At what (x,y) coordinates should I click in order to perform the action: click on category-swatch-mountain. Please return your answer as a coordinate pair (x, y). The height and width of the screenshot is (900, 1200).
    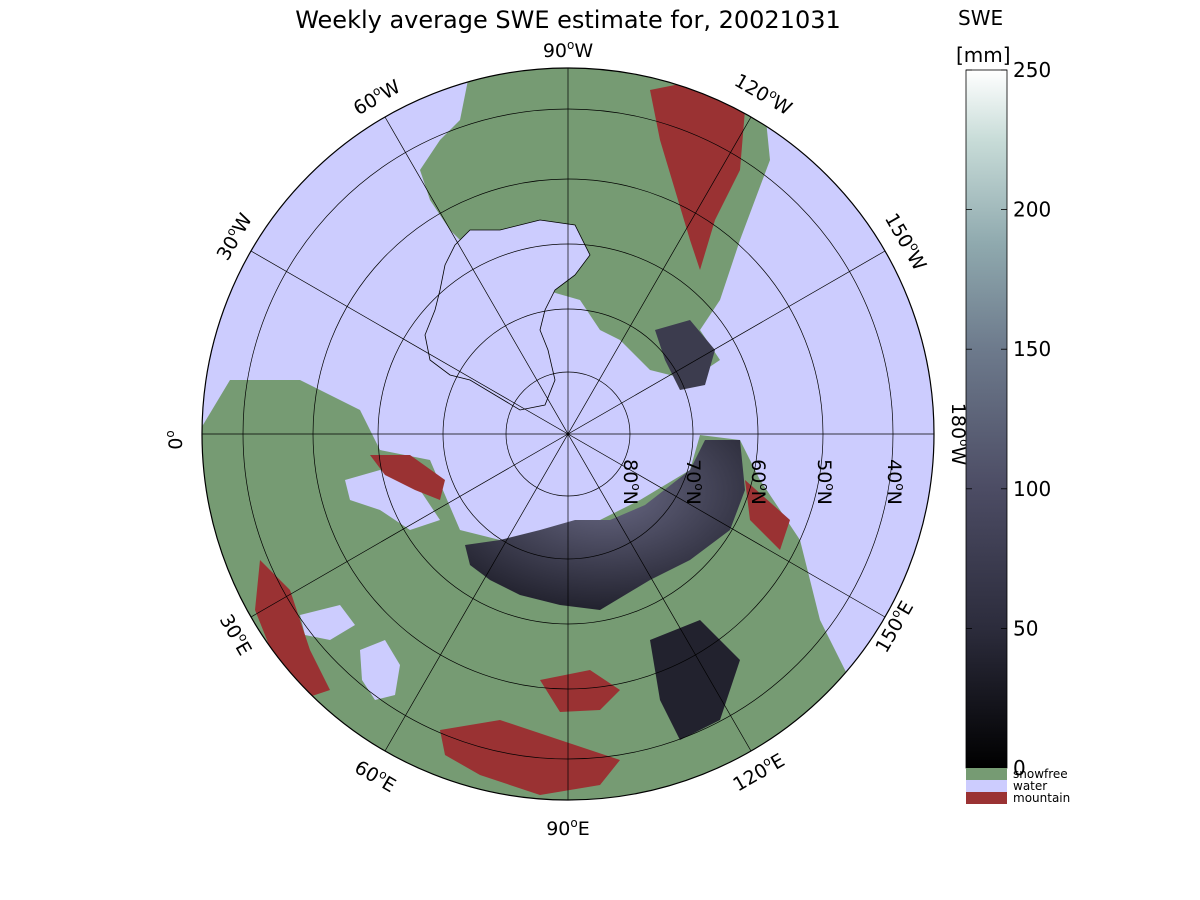
    Looking at the image, I should click on (986, 798).